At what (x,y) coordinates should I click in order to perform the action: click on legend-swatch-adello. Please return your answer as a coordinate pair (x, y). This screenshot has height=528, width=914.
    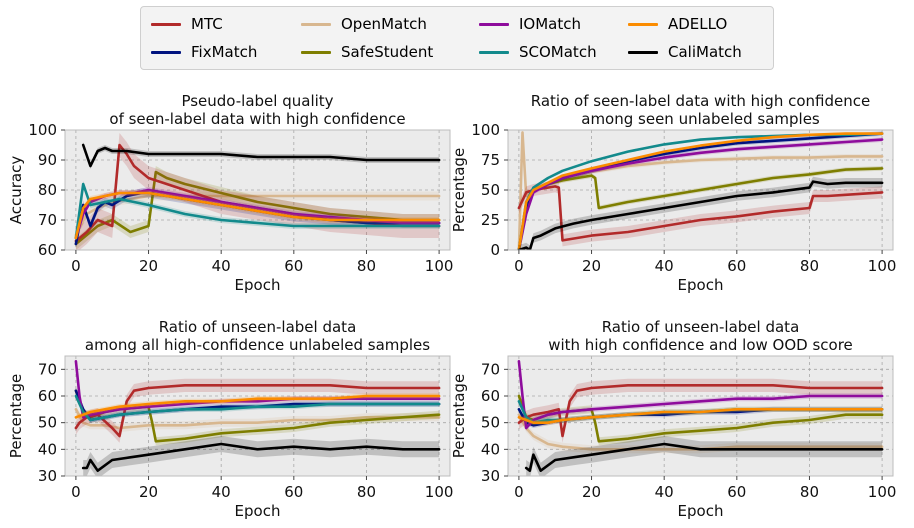
    Looking at the image, I should click on (643, 24).